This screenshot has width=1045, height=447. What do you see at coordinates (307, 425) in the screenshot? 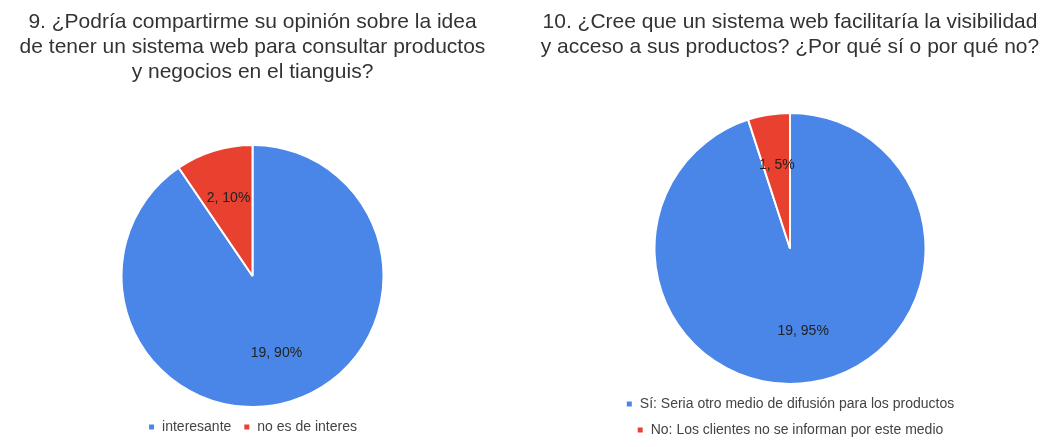
I see `legend-label: no es de interes` at bounding box center [307, 425].